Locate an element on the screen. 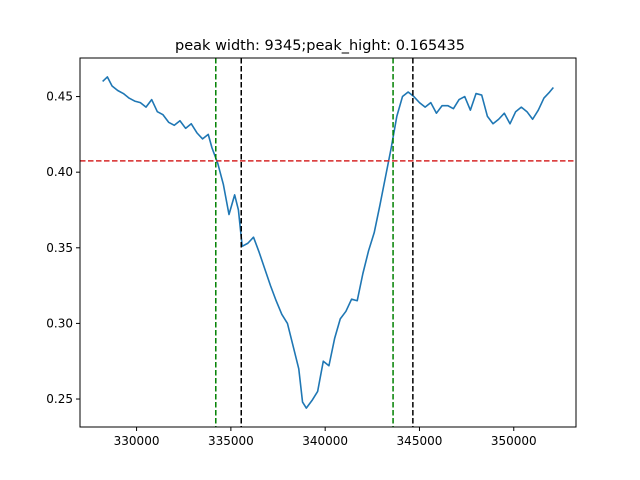 The image size is (640, 480). y-tick-label: 0.30 is located at coordinates (59, 323).